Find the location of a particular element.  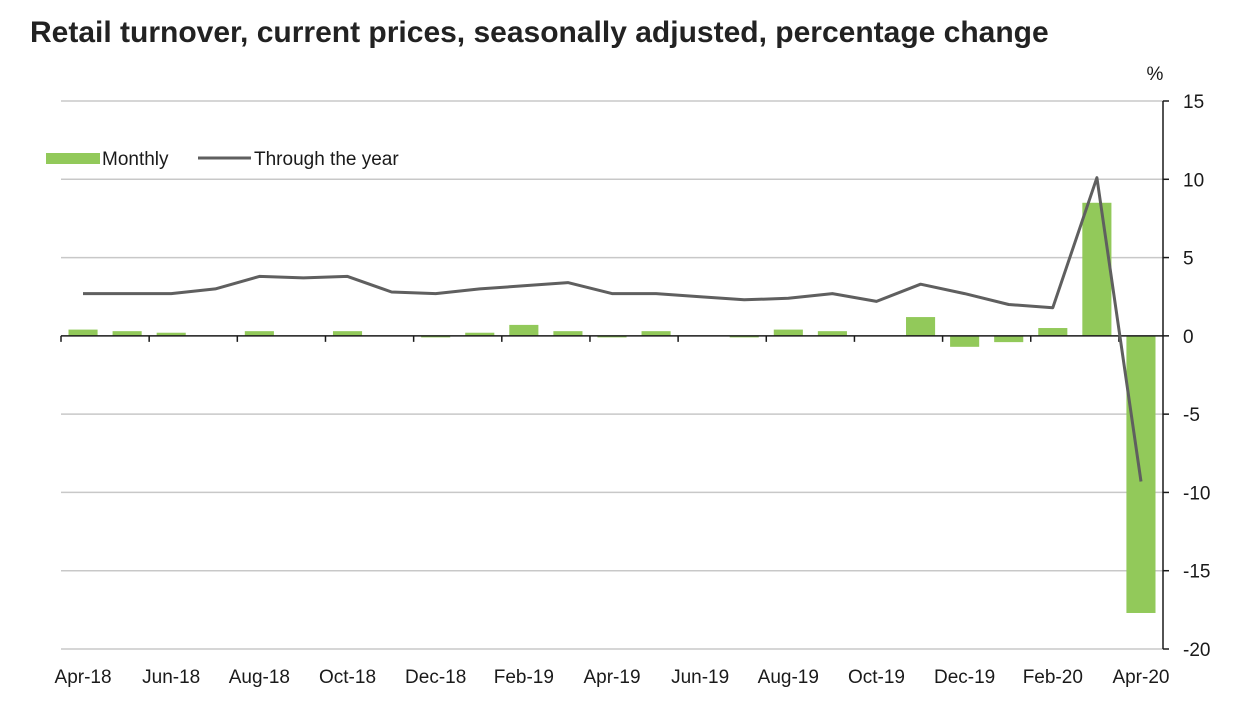

x-tick-label: Aug-18 is located at coordinates (259, 677).